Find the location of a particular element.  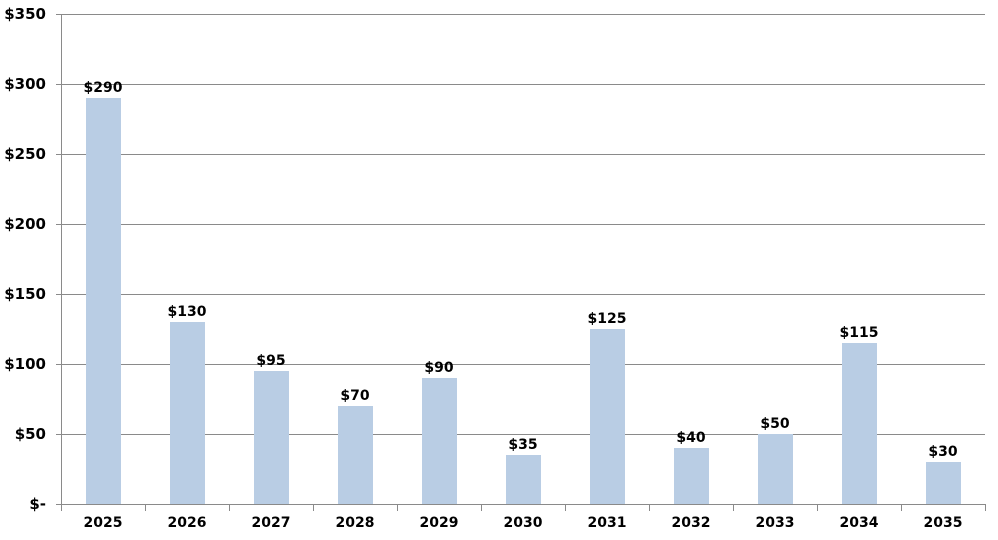

bar-value-label: $50 is located at coordinates (775, 424).